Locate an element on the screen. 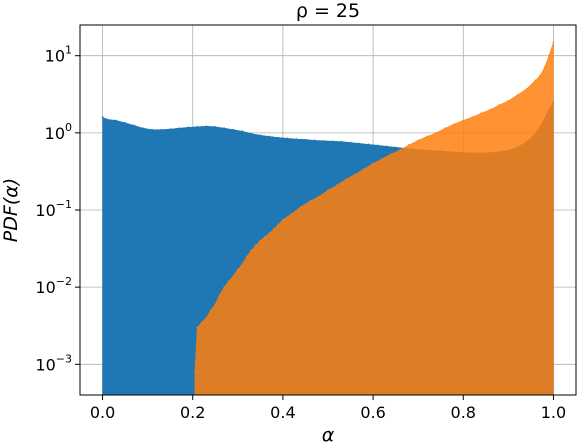 This screenshot has width=578, height=443. y-tick-label: 10¹ is located at coordinates (58, 55).